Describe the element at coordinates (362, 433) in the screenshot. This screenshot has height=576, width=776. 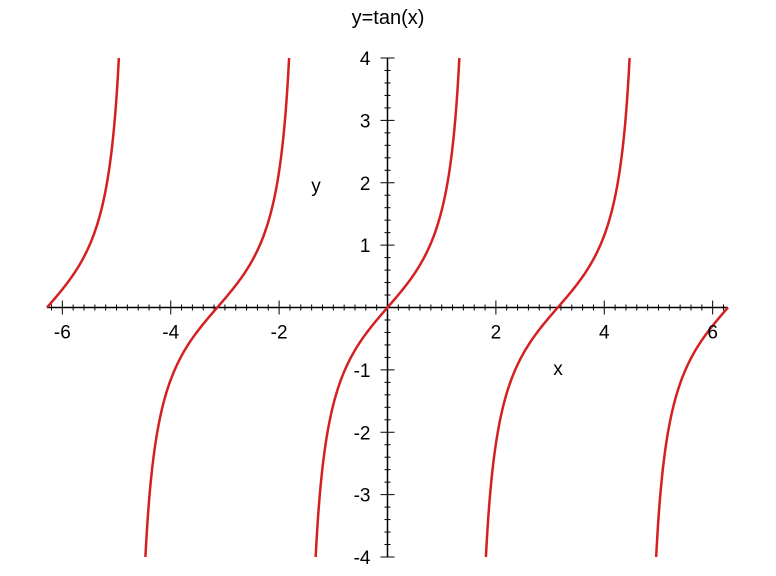
I see `y-tick-label: -2` at that location.